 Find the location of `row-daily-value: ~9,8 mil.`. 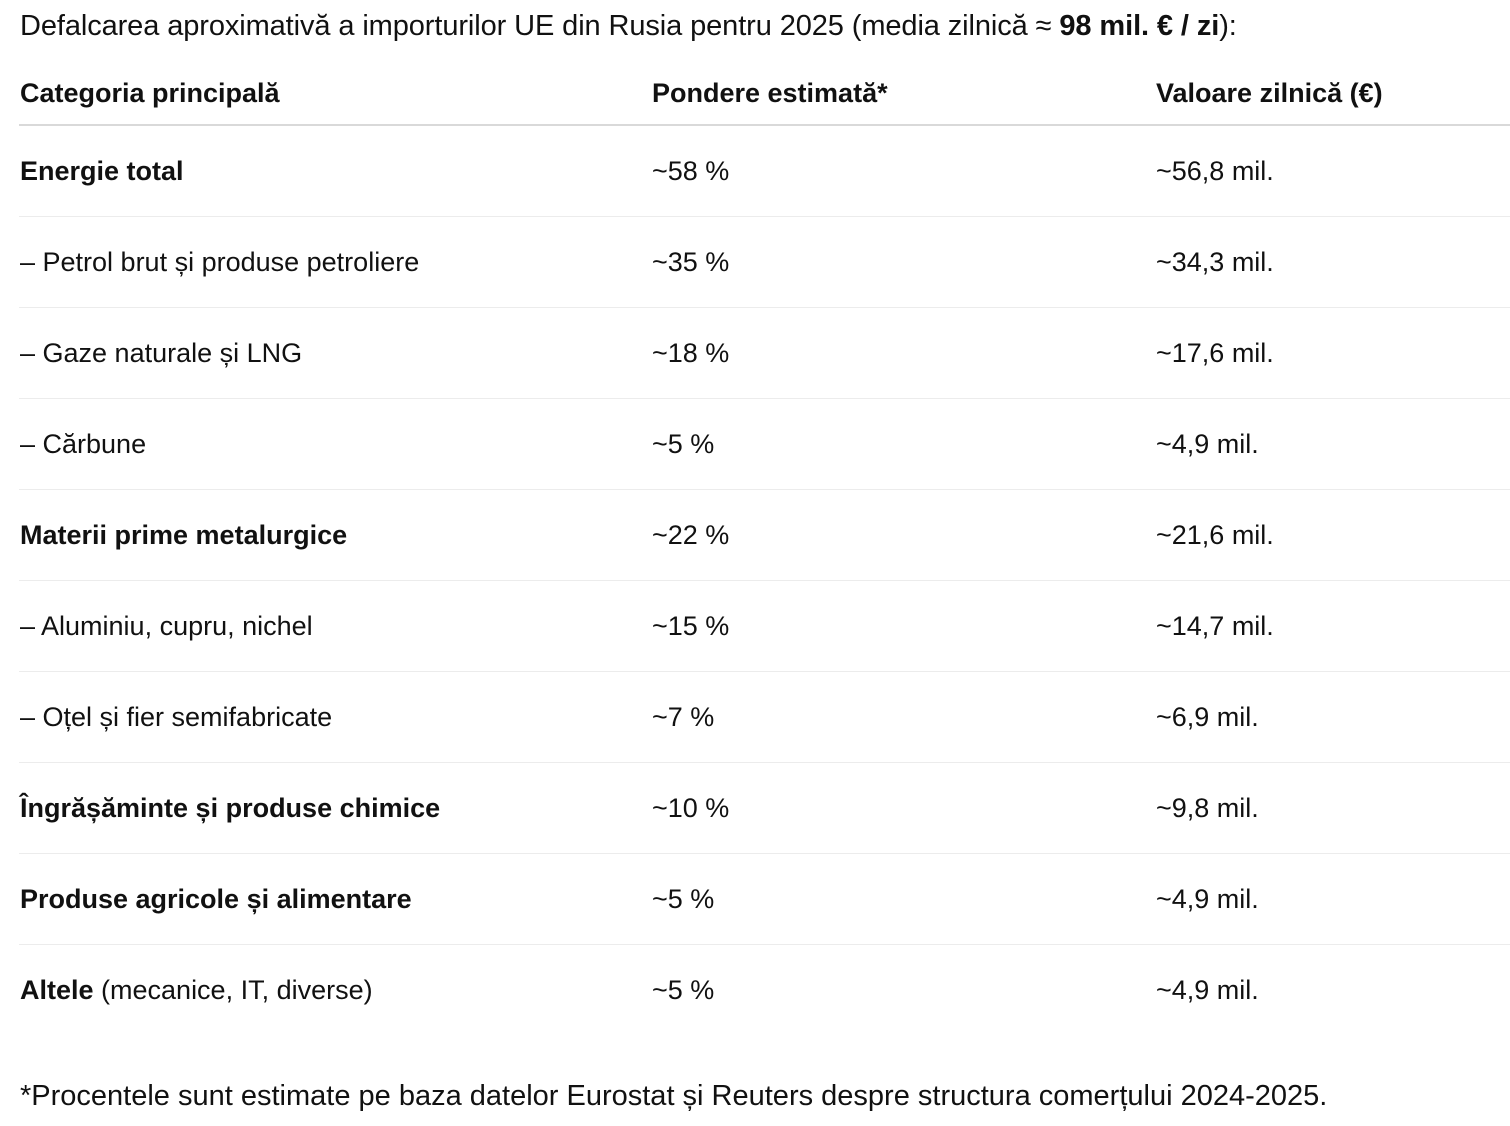

row-daily-value: ~9,8 mil. is located at coordinates (1207, 807).